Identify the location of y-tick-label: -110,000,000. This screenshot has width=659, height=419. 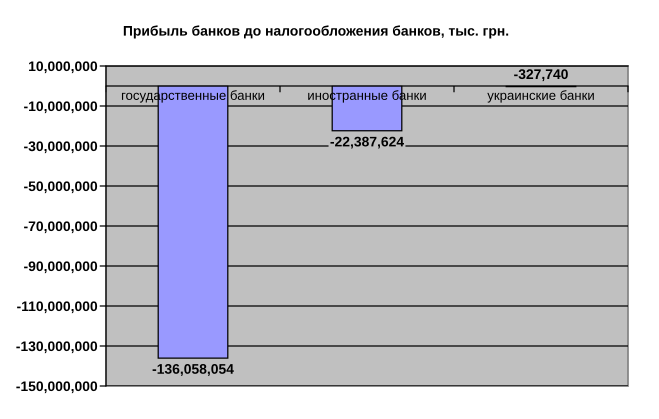
(57, 307).